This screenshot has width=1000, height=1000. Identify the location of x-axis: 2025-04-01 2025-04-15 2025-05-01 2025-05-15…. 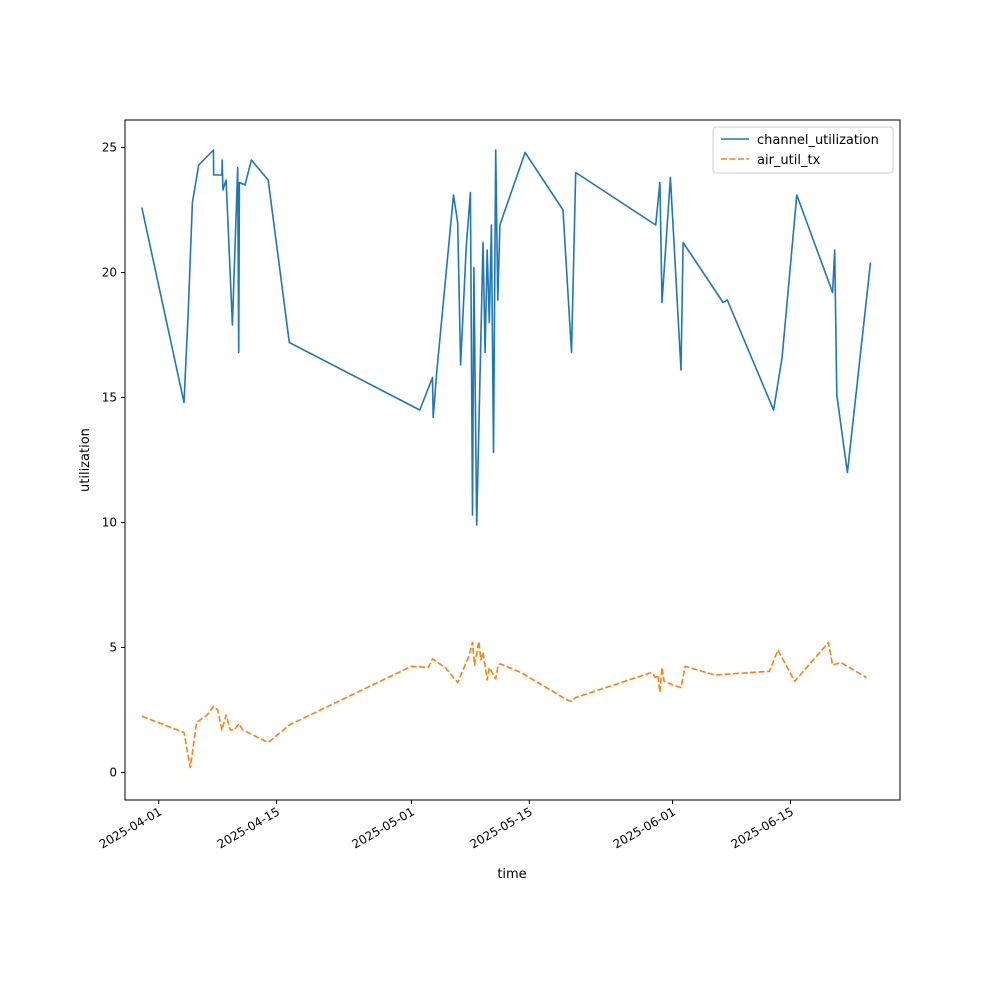
(446, 825).